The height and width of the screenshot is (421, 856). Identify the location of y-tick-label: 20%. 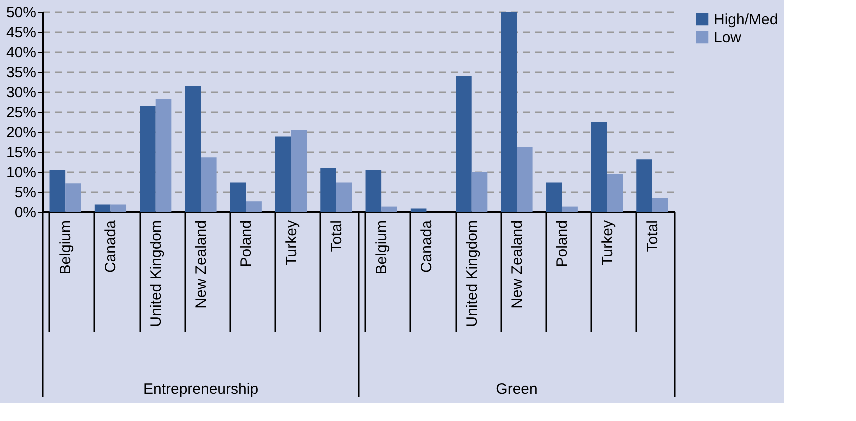
(21, 133).